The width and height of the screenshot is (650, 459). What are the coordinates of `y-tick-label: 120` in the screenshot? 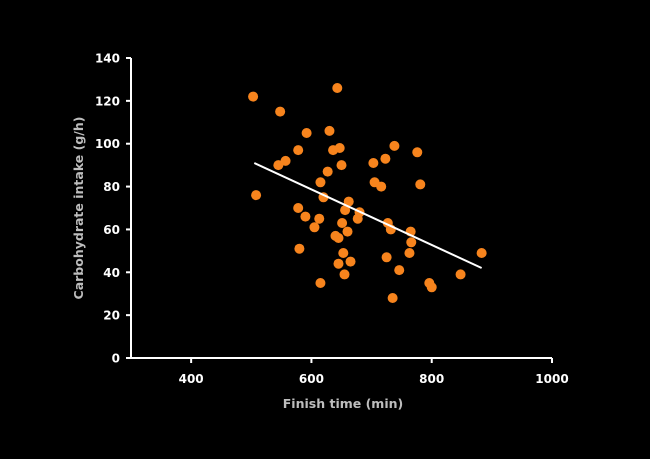 It's located at (107, 101).